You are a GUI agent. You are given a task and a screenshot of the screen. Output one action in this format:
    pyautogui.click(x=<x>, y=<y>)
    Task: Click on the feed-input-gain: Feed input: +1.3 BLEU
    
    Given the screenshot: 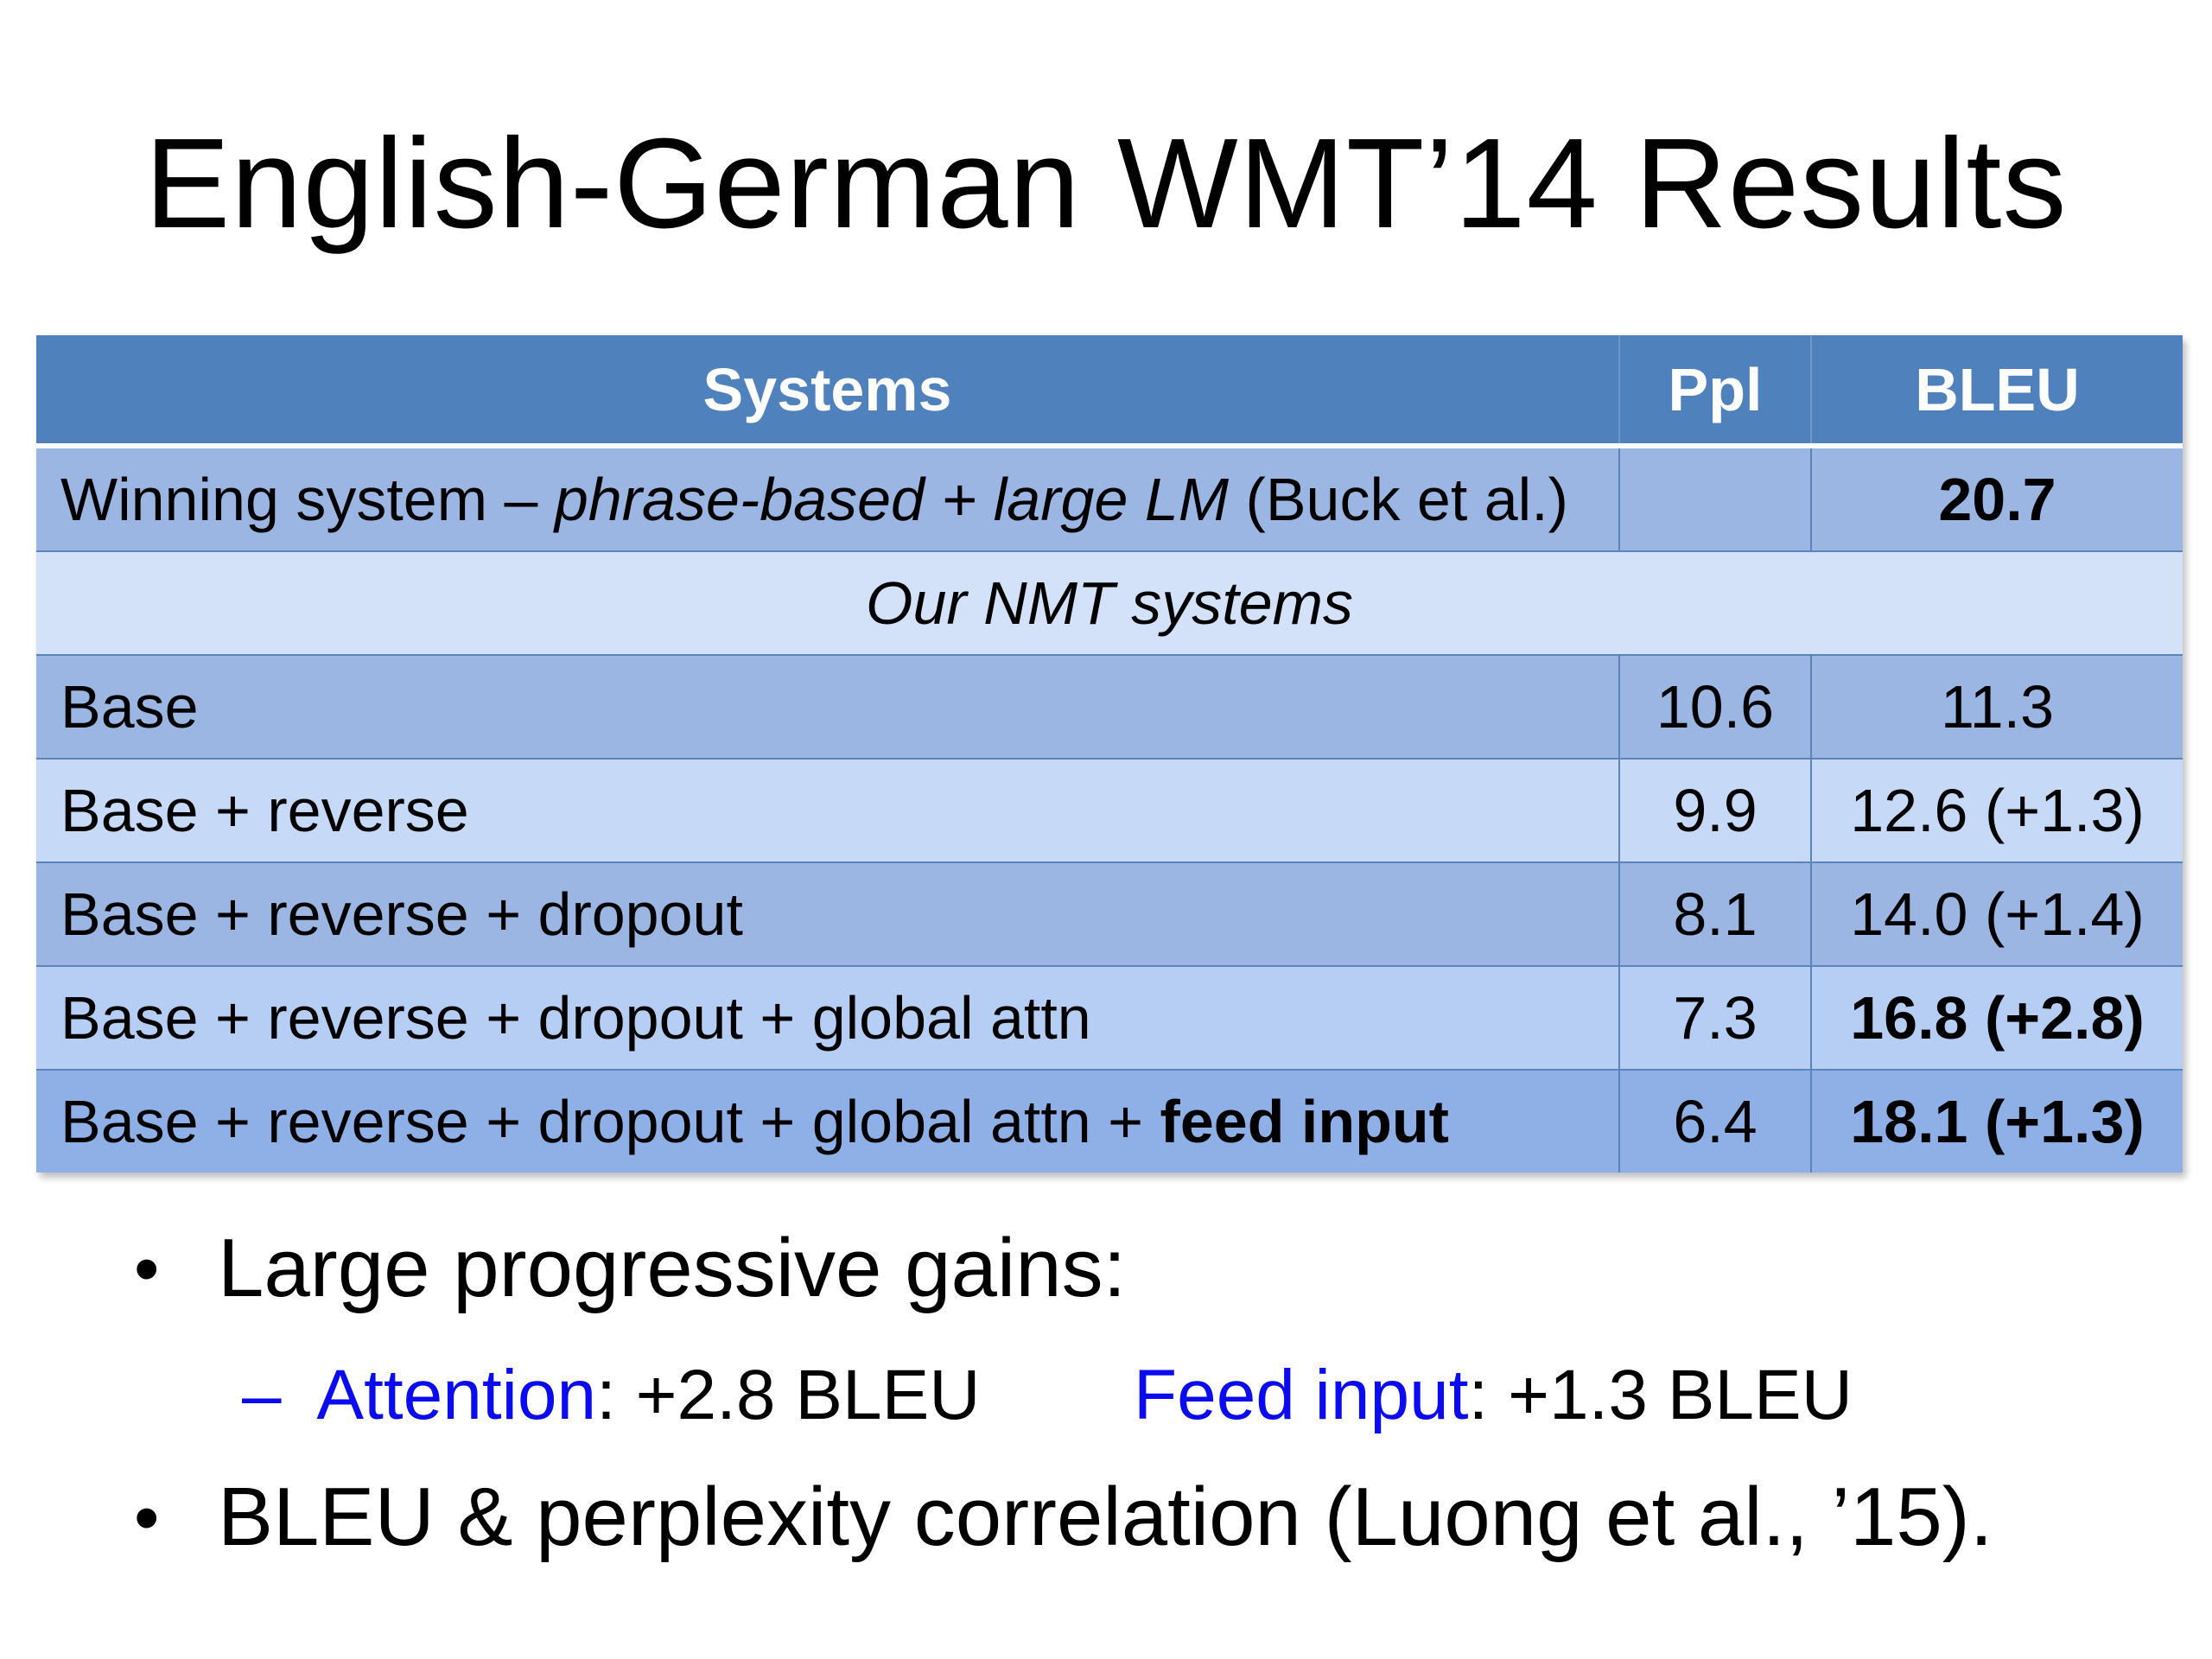 What is the action you would take?
    pyautogui.click(x=1493, y=1395)
    